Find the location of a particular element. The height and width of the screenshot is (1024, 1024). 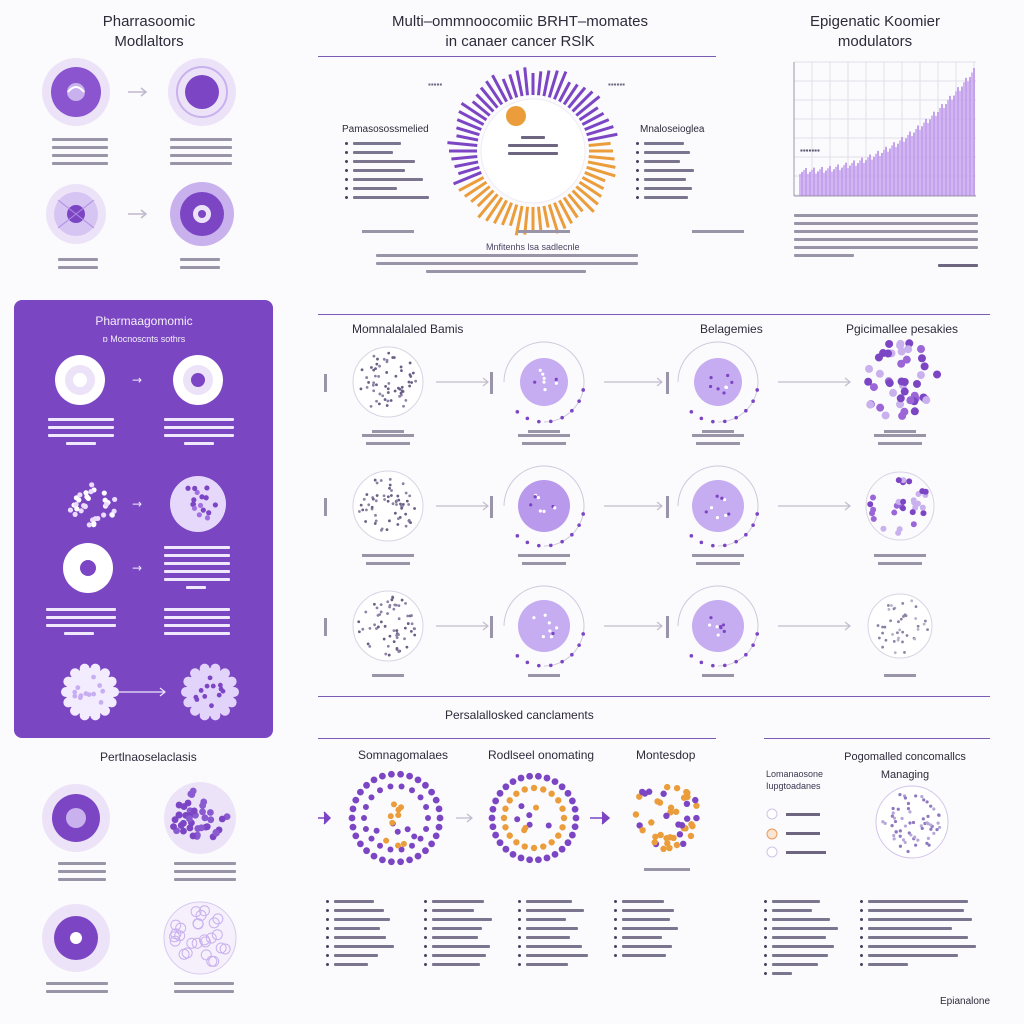

donut-bottom-label: Mnfitenhs lsa sadlecnle is located at coordinates (533, 247).